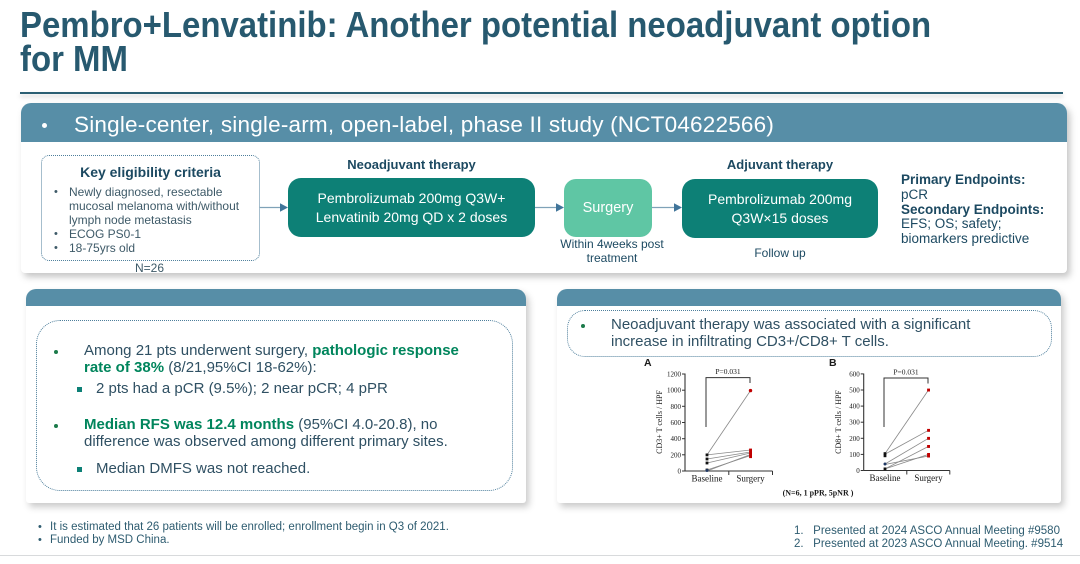  Describe the element at coordinates (659, 422) in the screenshot. I see `svg-text: CD3+ T cells / HPF` at that location.